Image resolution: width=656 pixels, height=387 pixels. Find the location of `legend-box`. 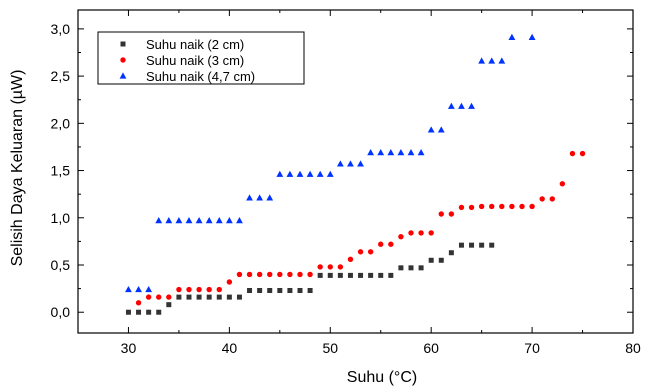

legend-box is located at coordinates (201, 58).